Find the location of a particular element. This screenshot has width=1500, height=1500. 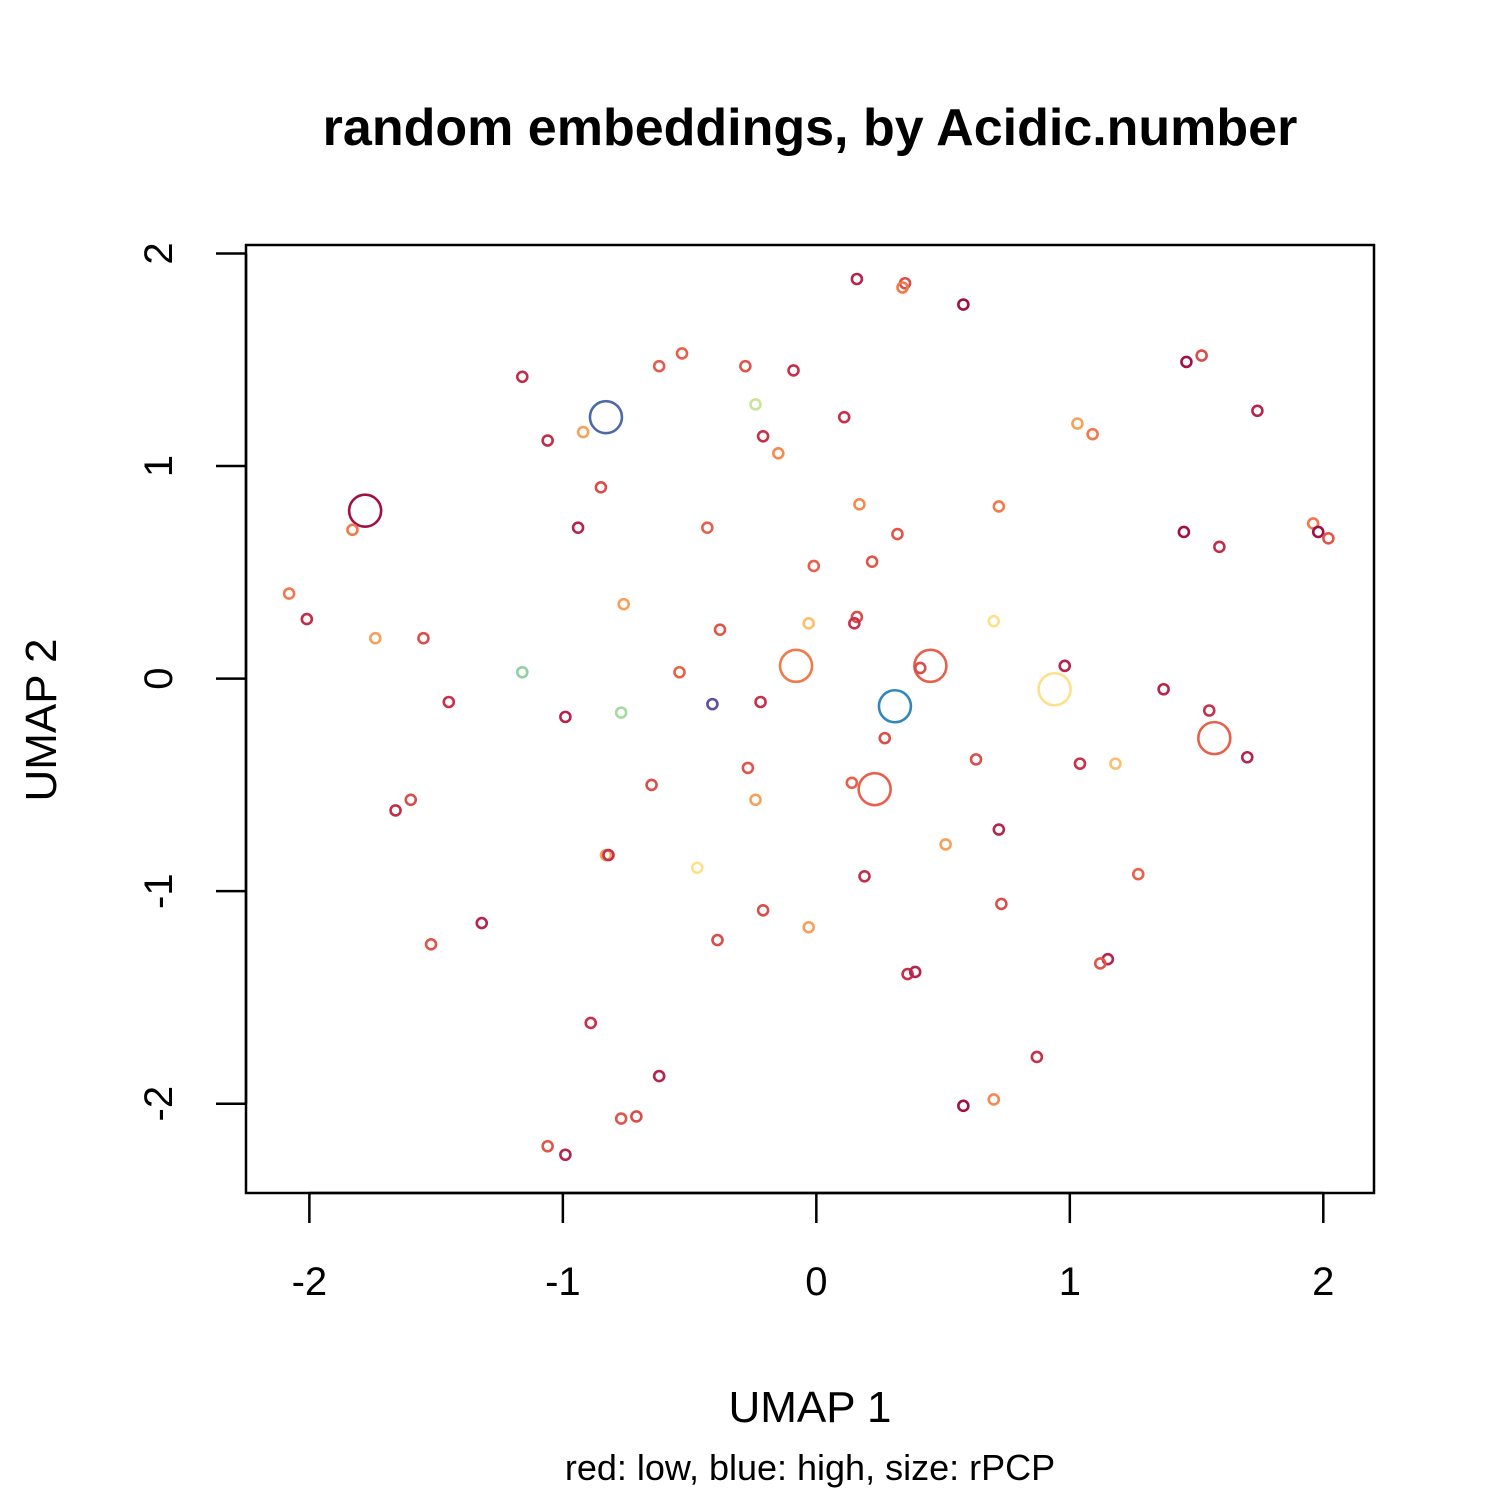

x-tick-label: 0 is located at coordinates (816, 1282).